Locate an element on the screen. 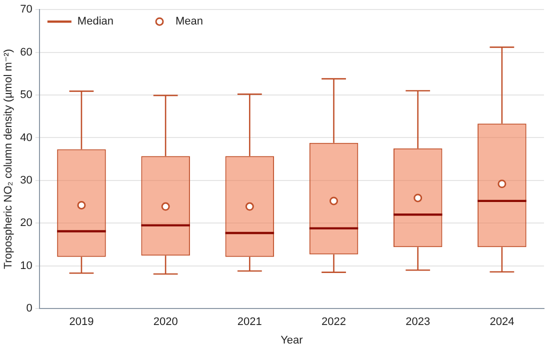  y-axis-title: Tropospheric NO₂ column density (µmol m⁻²) is located at coordinates (8, 159).